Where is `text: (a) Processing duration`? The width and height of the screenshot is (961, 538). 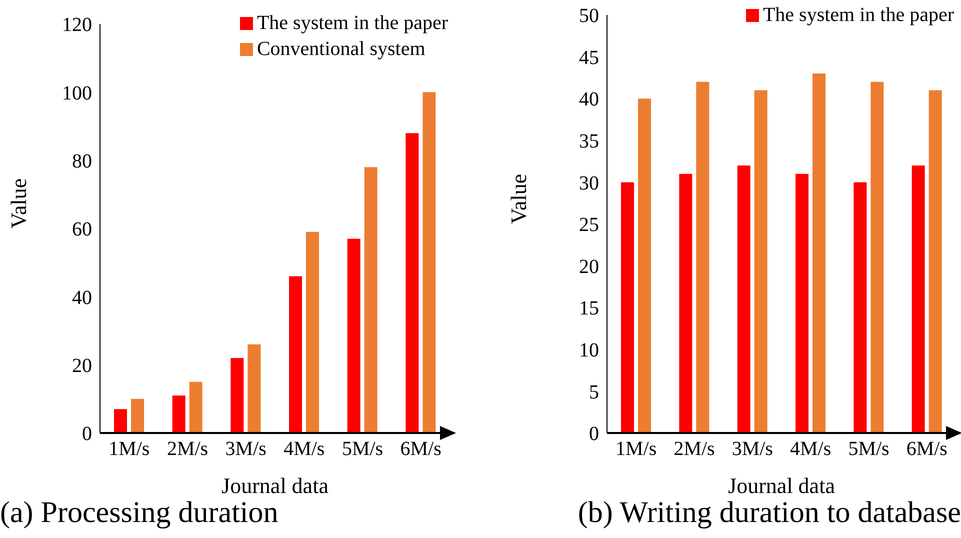
text: (a) Processing duration is located at coordinates (140, 513).